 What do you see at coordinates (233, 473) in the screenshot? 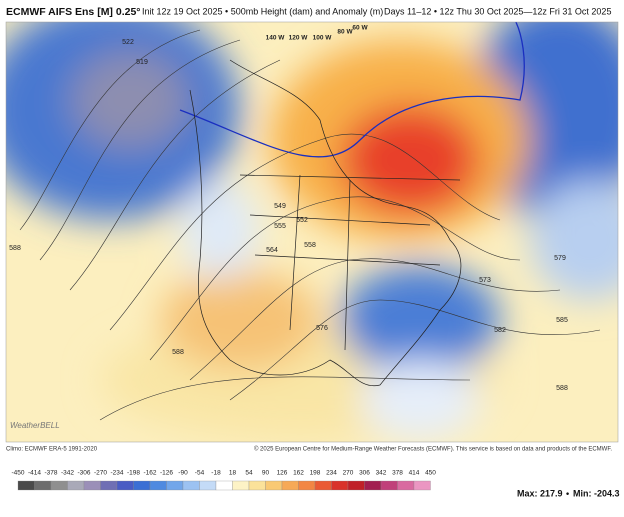
I see `colorbar-label: 18` at bounding box center [233, 473].